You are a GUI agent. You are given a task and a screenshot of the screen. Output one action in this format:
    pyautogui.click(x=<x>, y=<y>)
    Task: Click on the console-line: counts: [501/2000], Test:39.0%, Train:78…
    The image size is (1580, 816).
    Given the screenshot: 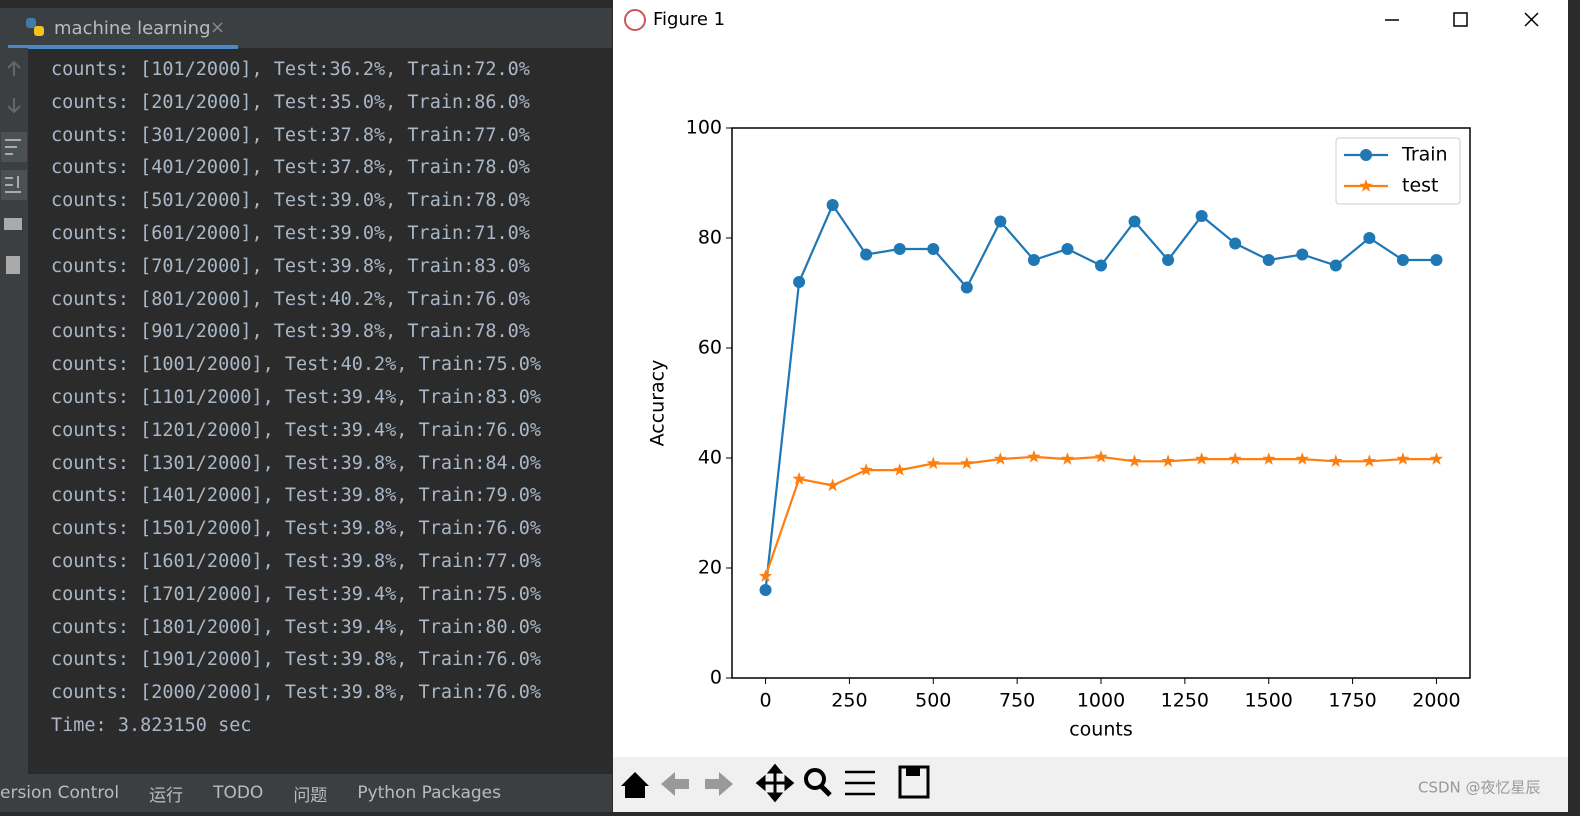 What is the action you would take?
    pyautogui.click(x=290, y=201)
    